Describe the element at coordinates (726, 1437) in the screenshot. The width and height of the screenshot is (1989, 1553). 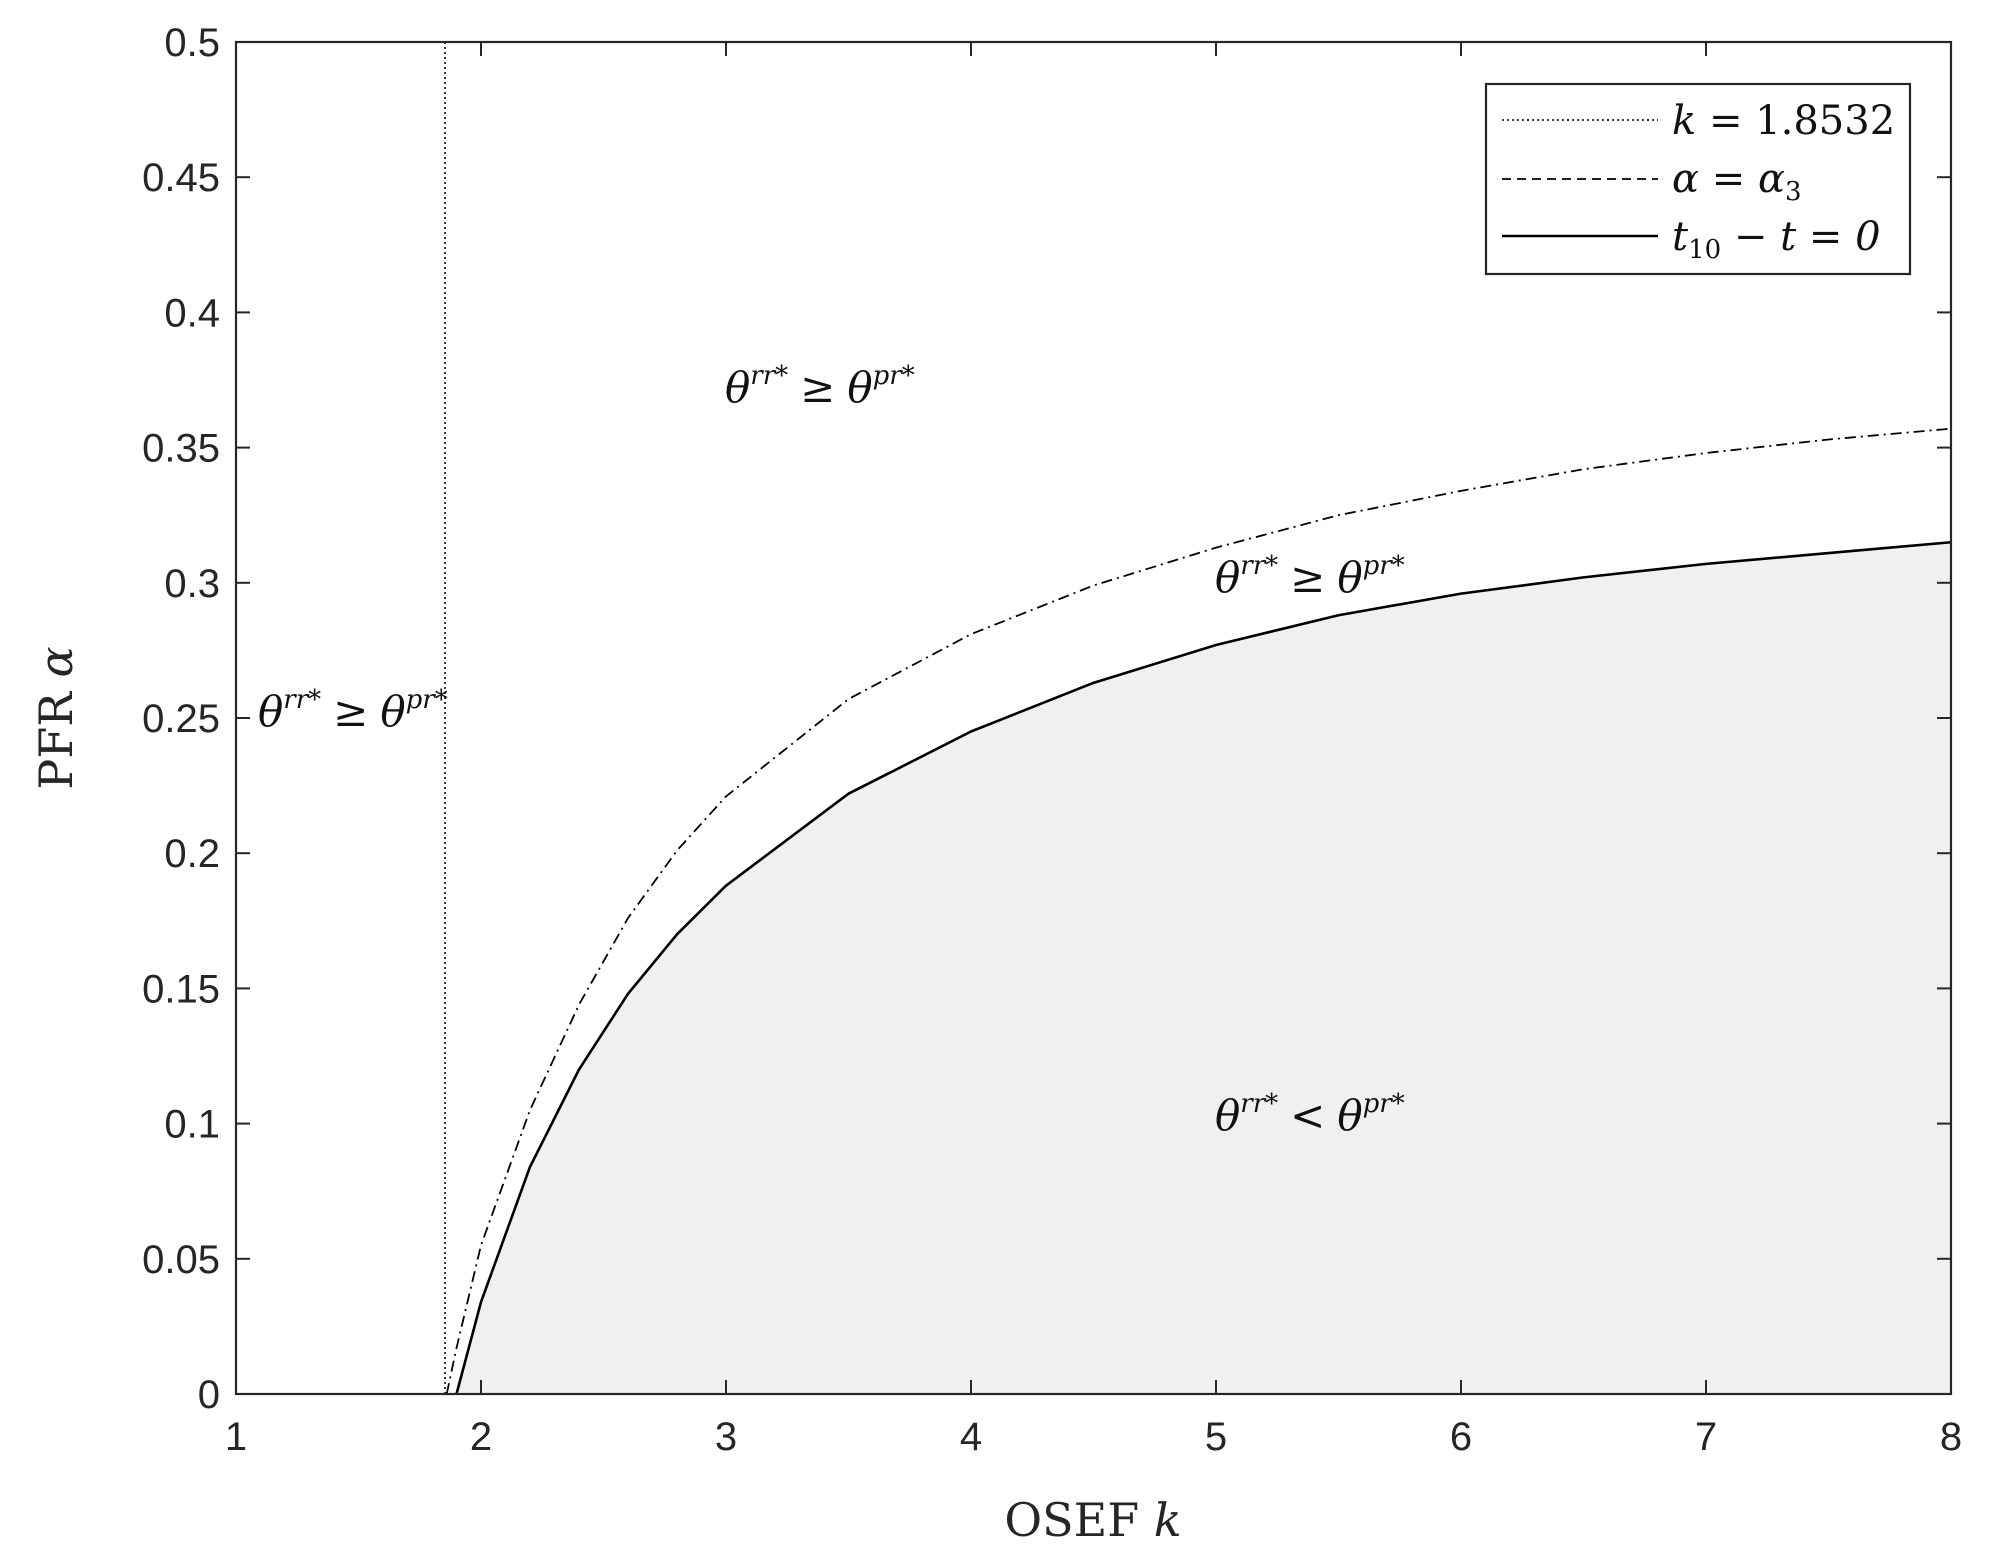
I see `x-tick-label-3: 3` at that location.